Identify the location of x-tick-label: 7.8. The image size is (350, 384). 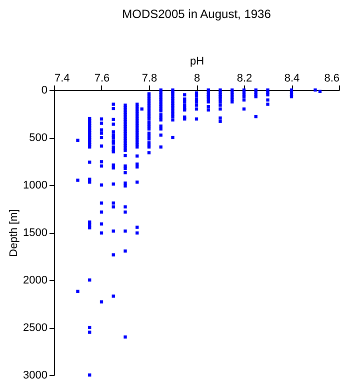
(150, 78).